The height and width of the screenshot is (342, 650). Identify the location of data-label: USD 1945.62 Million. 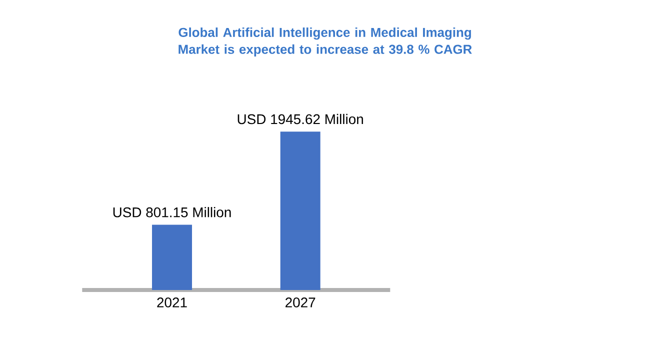
(300, 119).